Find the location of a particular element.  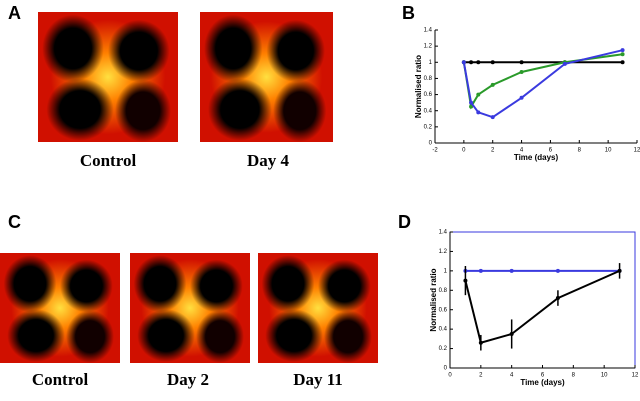

caption: Day 11 is located at coordinates (318, 379).